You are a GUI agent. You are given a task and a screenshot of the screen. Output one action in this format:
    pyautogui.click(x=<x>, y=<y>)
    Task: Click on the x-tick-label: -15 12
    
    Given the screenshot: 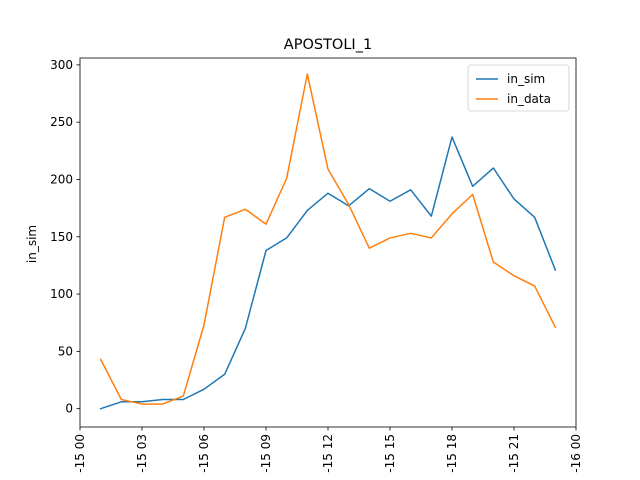 What is the action you would take?
    pyautogui.click(x=328, y=453)
    